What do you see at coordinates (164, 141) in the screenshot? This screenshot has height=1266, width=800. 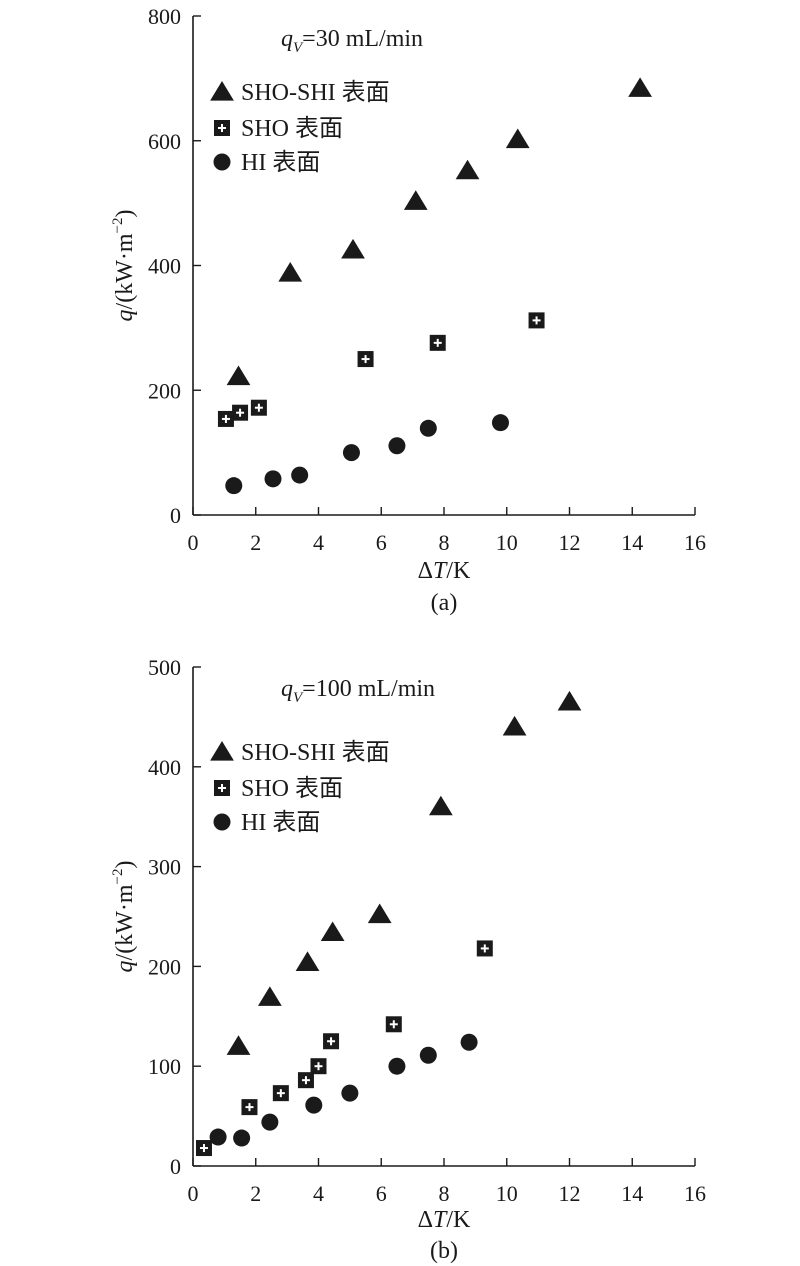 I see `y-tick-label: 600` at bounding box center [164, 141].